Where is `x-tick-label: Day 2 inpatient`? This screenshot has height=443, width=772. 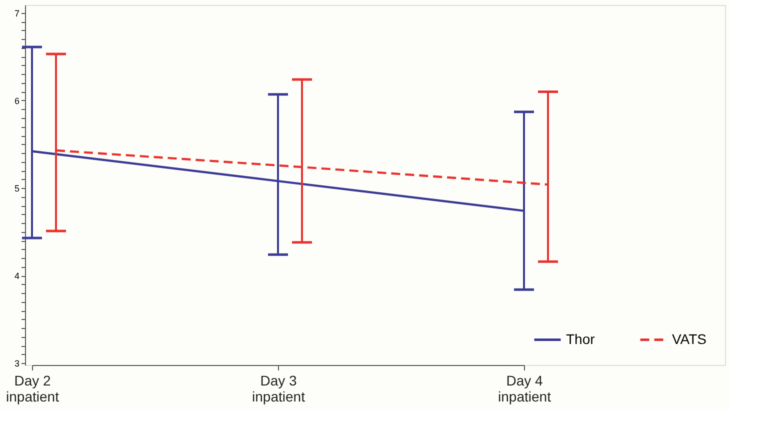
x-tick-label: Day 2 inpatient is located at coordinates (33, 388).